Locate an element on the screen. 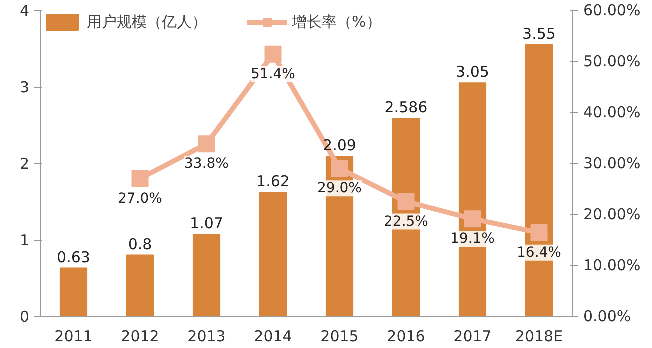 The width and height of the screenshot is (652, 348). data-label: 0.63 is located at coordinates (73, 257).